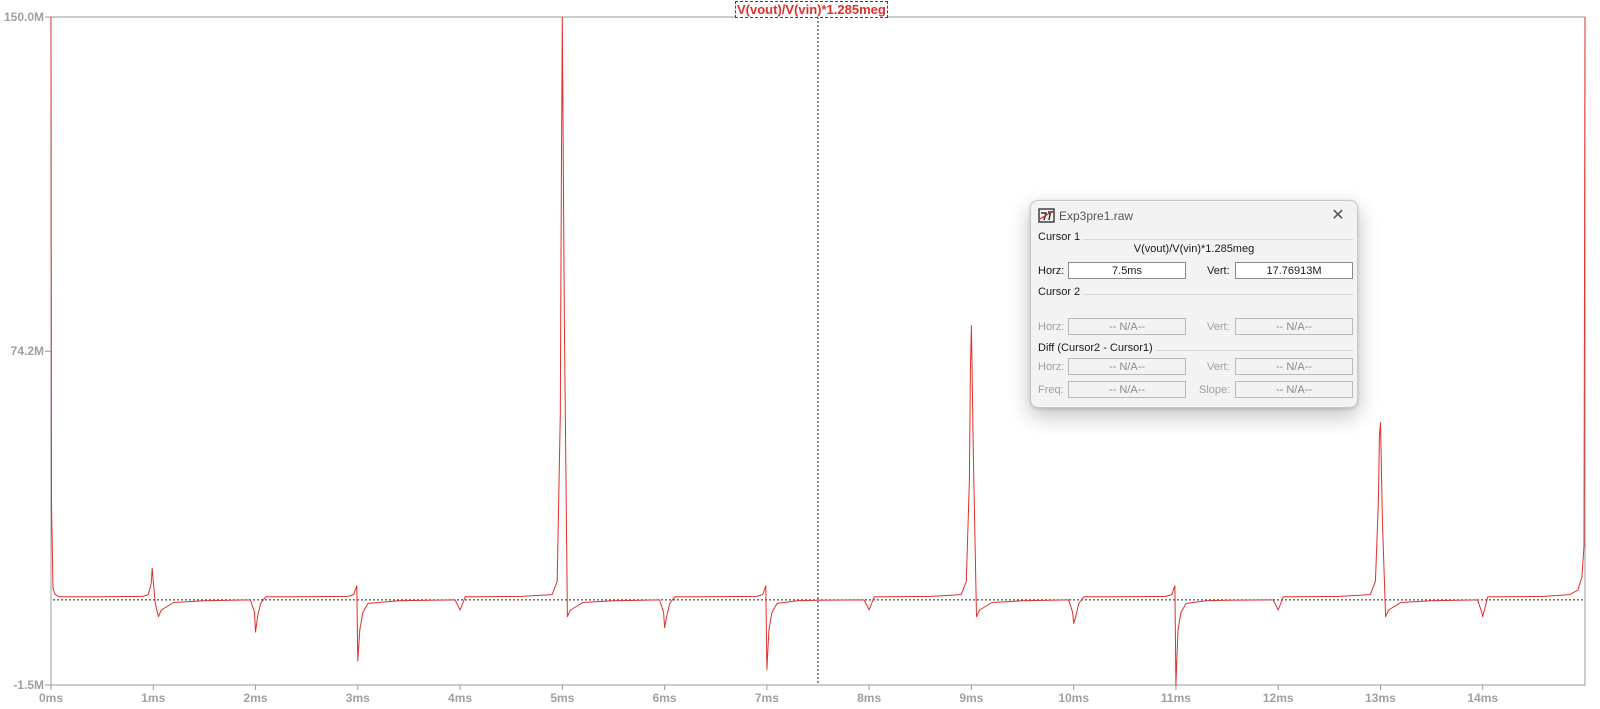 The height and width of the screenshot is (709, 1600). Describe the element at coordinates (1482, 698) in the screenshot. I see `x-tick-label: 14ms` at that location.